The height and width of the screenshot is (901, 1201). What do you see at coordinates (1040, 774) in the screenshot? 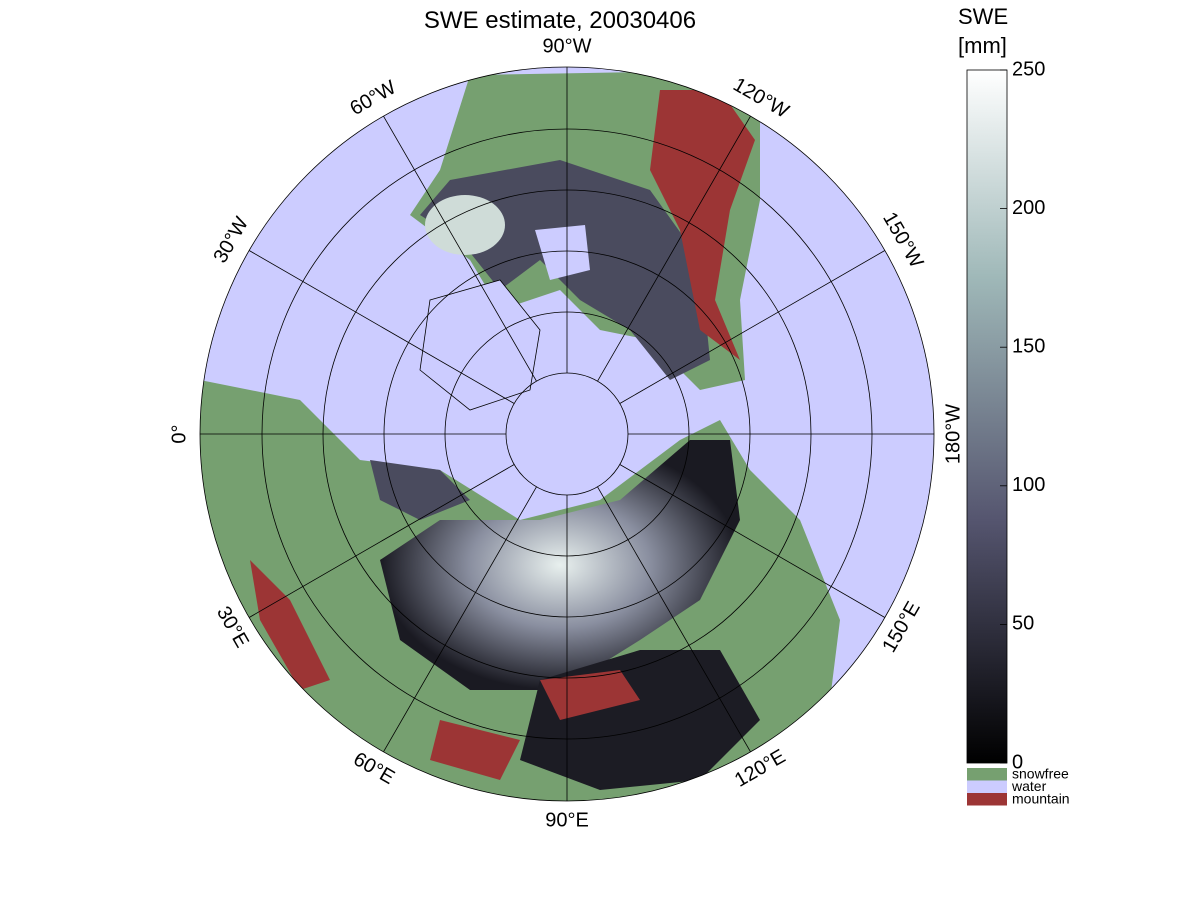
I see `legend-label: snowfree` at bounding box center [1040, 774].